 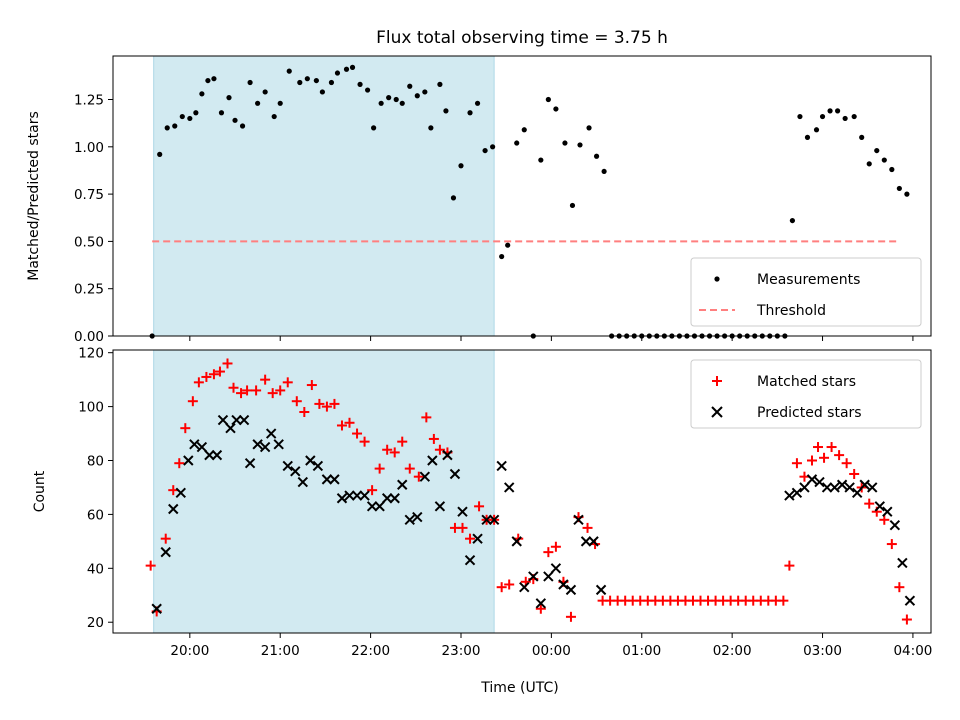 I want to click on x-tick-label: 03:00, so click(x=822, y=651).